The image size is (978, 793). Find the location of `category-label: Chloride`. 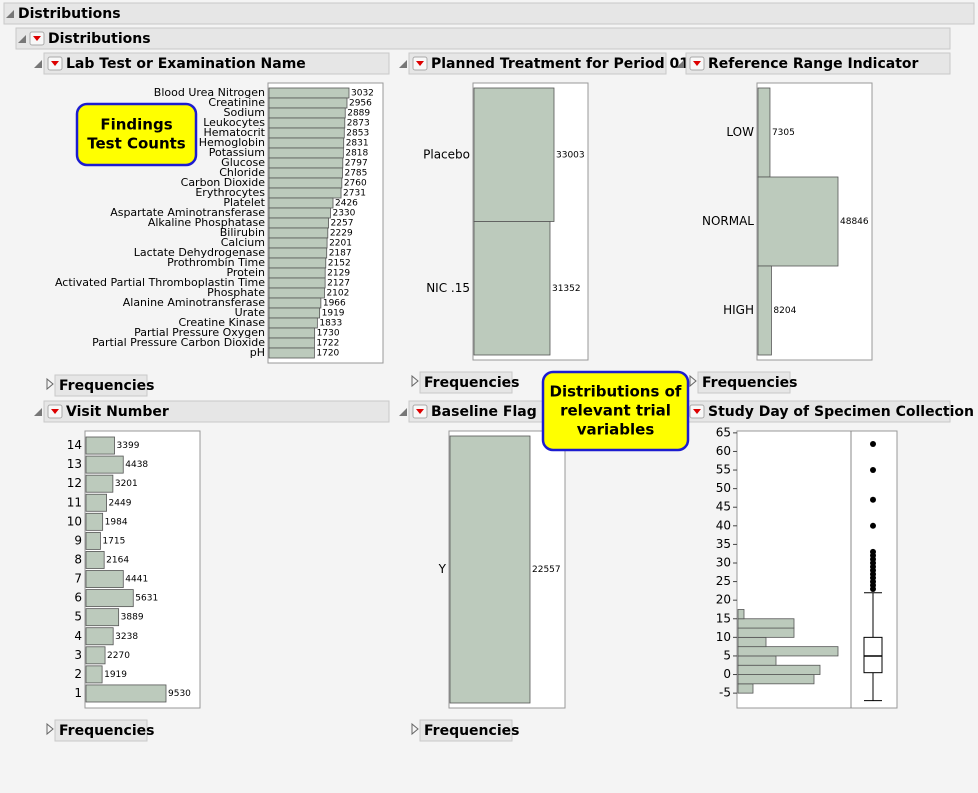

category-label: Chloride is located at coordinates (242, 172).